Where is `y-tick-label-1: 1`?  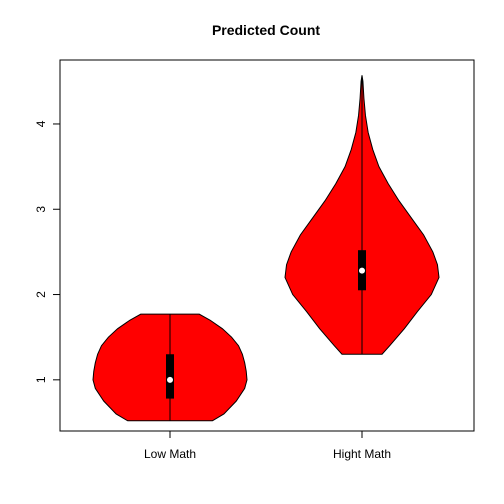 y-tick-label-1: 1 is located at coordinates (41, 379).